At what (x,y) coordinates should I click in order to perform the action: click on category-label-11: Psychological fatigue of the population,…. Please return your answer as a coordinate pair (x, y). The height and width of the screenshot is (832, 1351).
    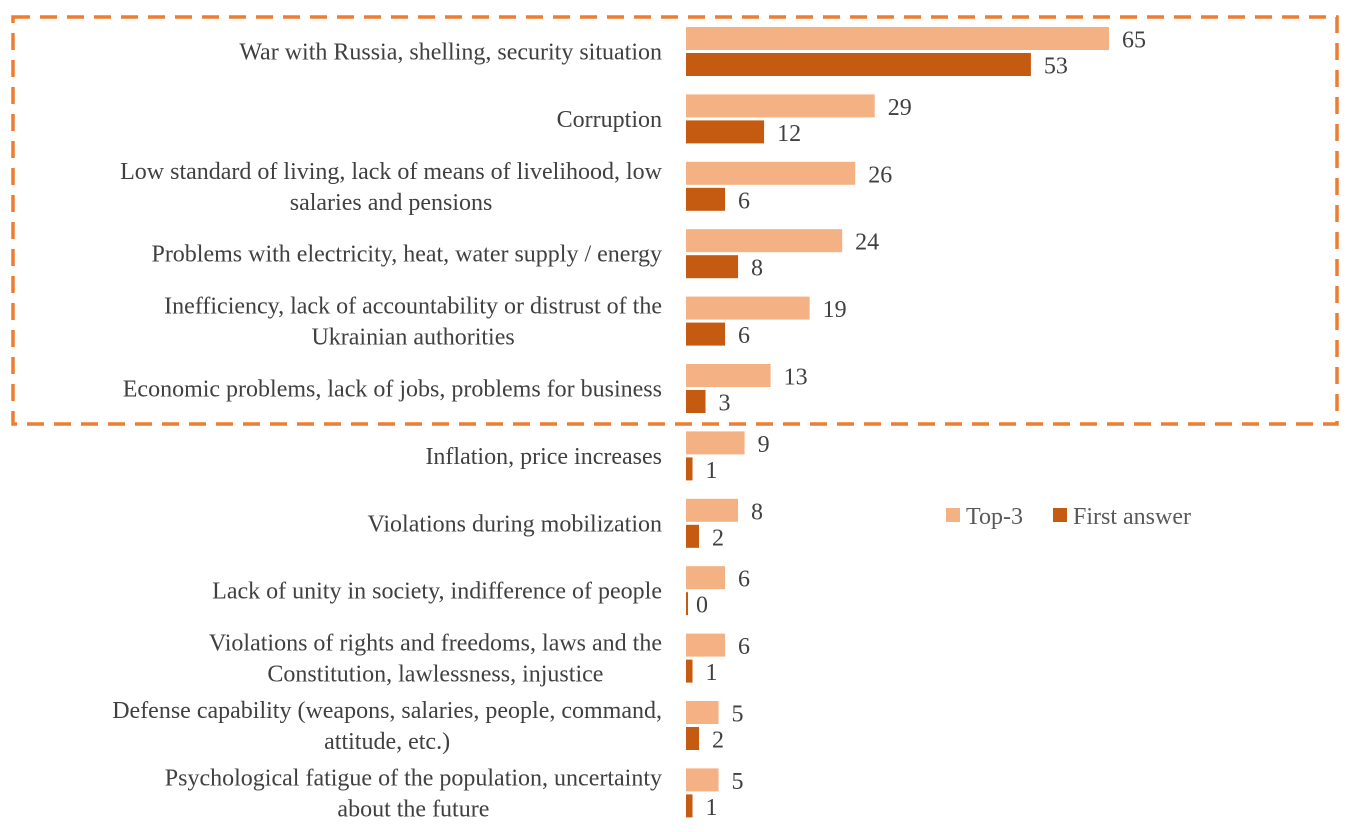
    Looking at the image, I should click on (413, 793).